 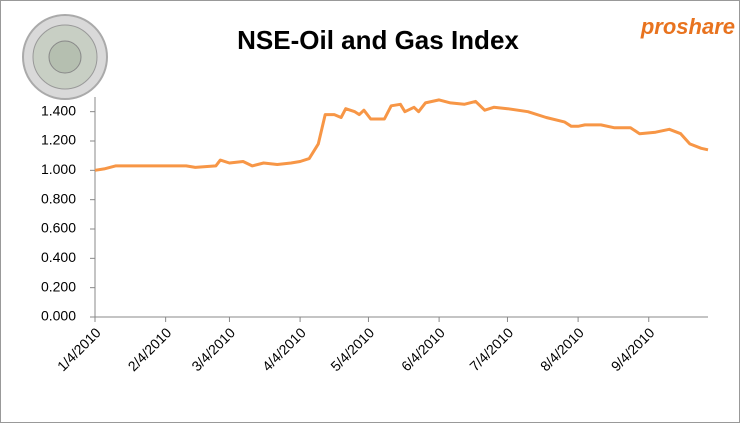 I want to click on y-tick-label: 1.000, so click(x=58, y=169).